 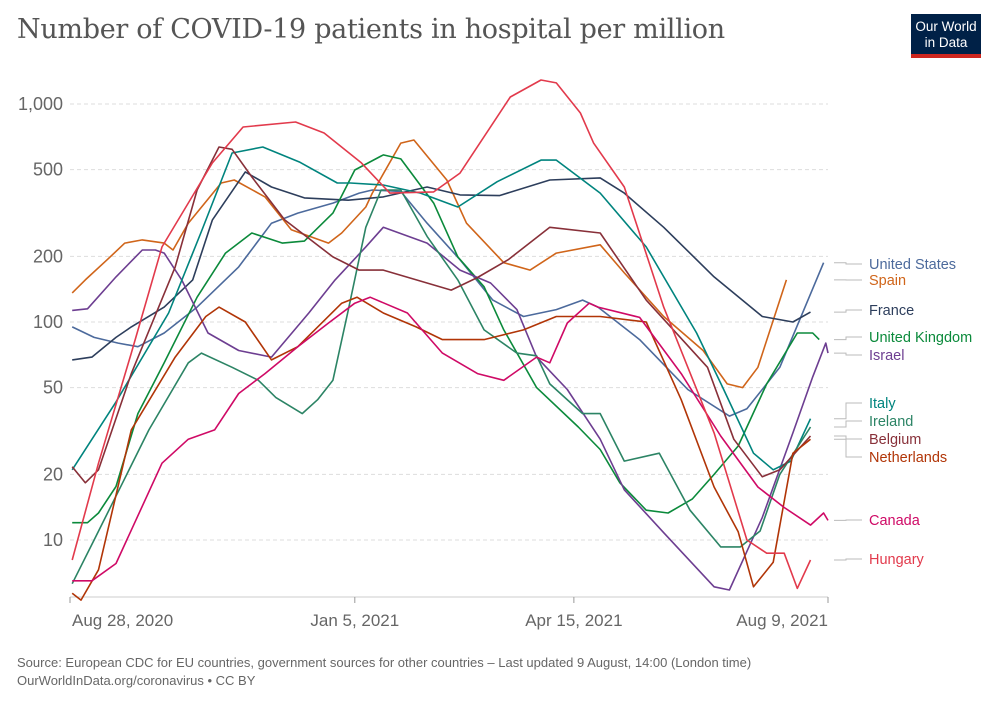 I want to click on logo-text: Our World in Data, so click(x=946, y=34).